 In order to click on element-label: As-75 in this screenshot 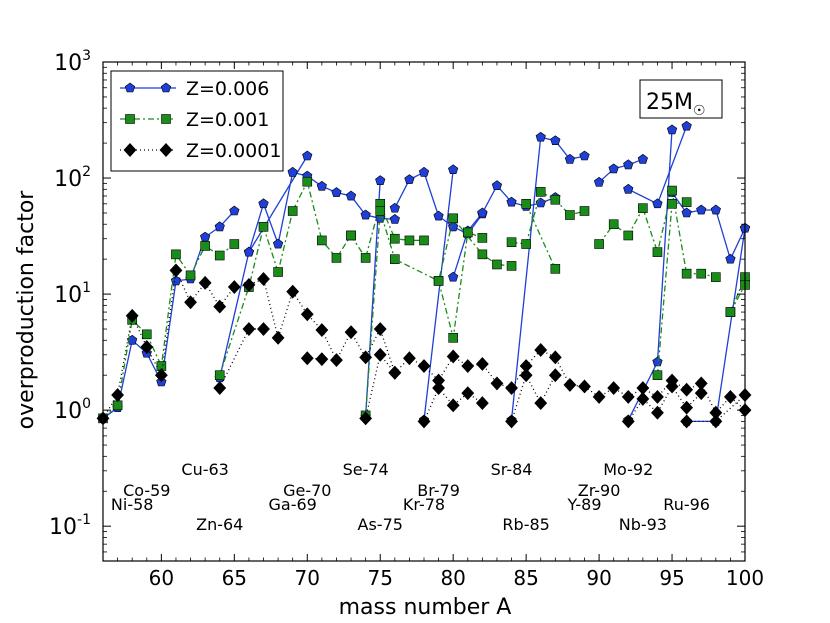, I will do `click(380, 524)`.